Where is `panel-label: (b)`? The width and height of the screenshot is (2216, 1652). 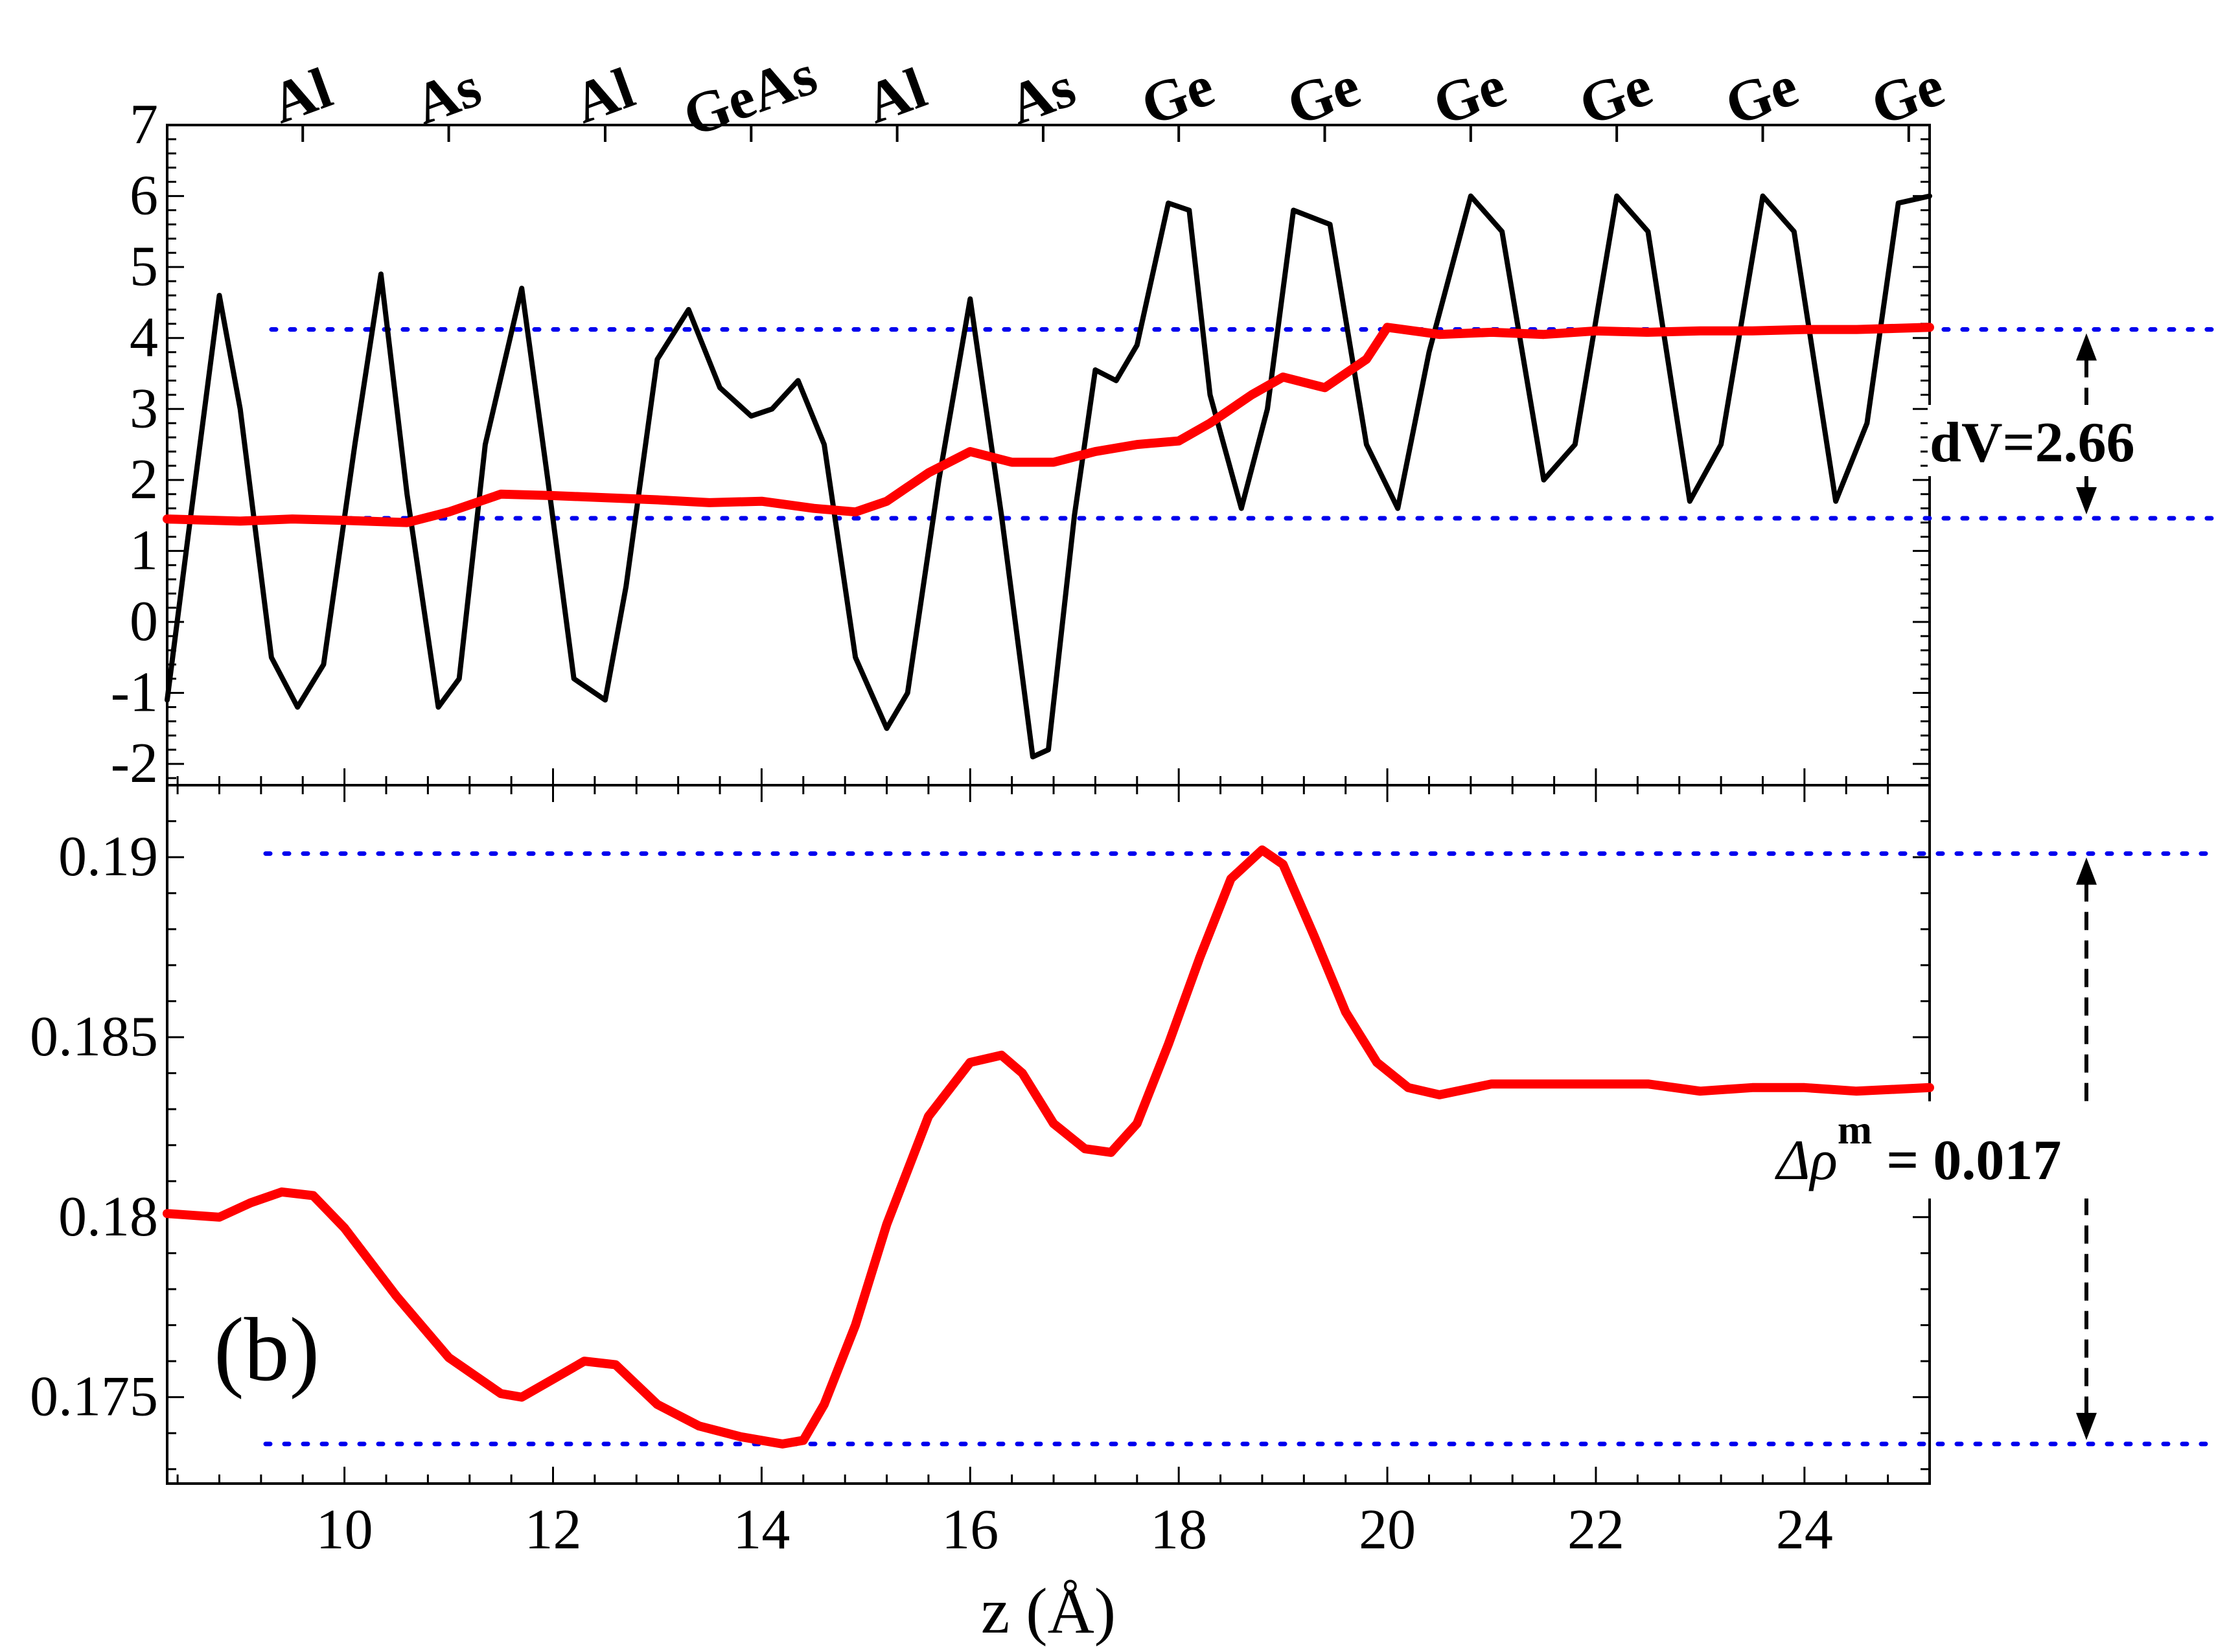
panel-label: (b) is located at coordinates (266, 1350).